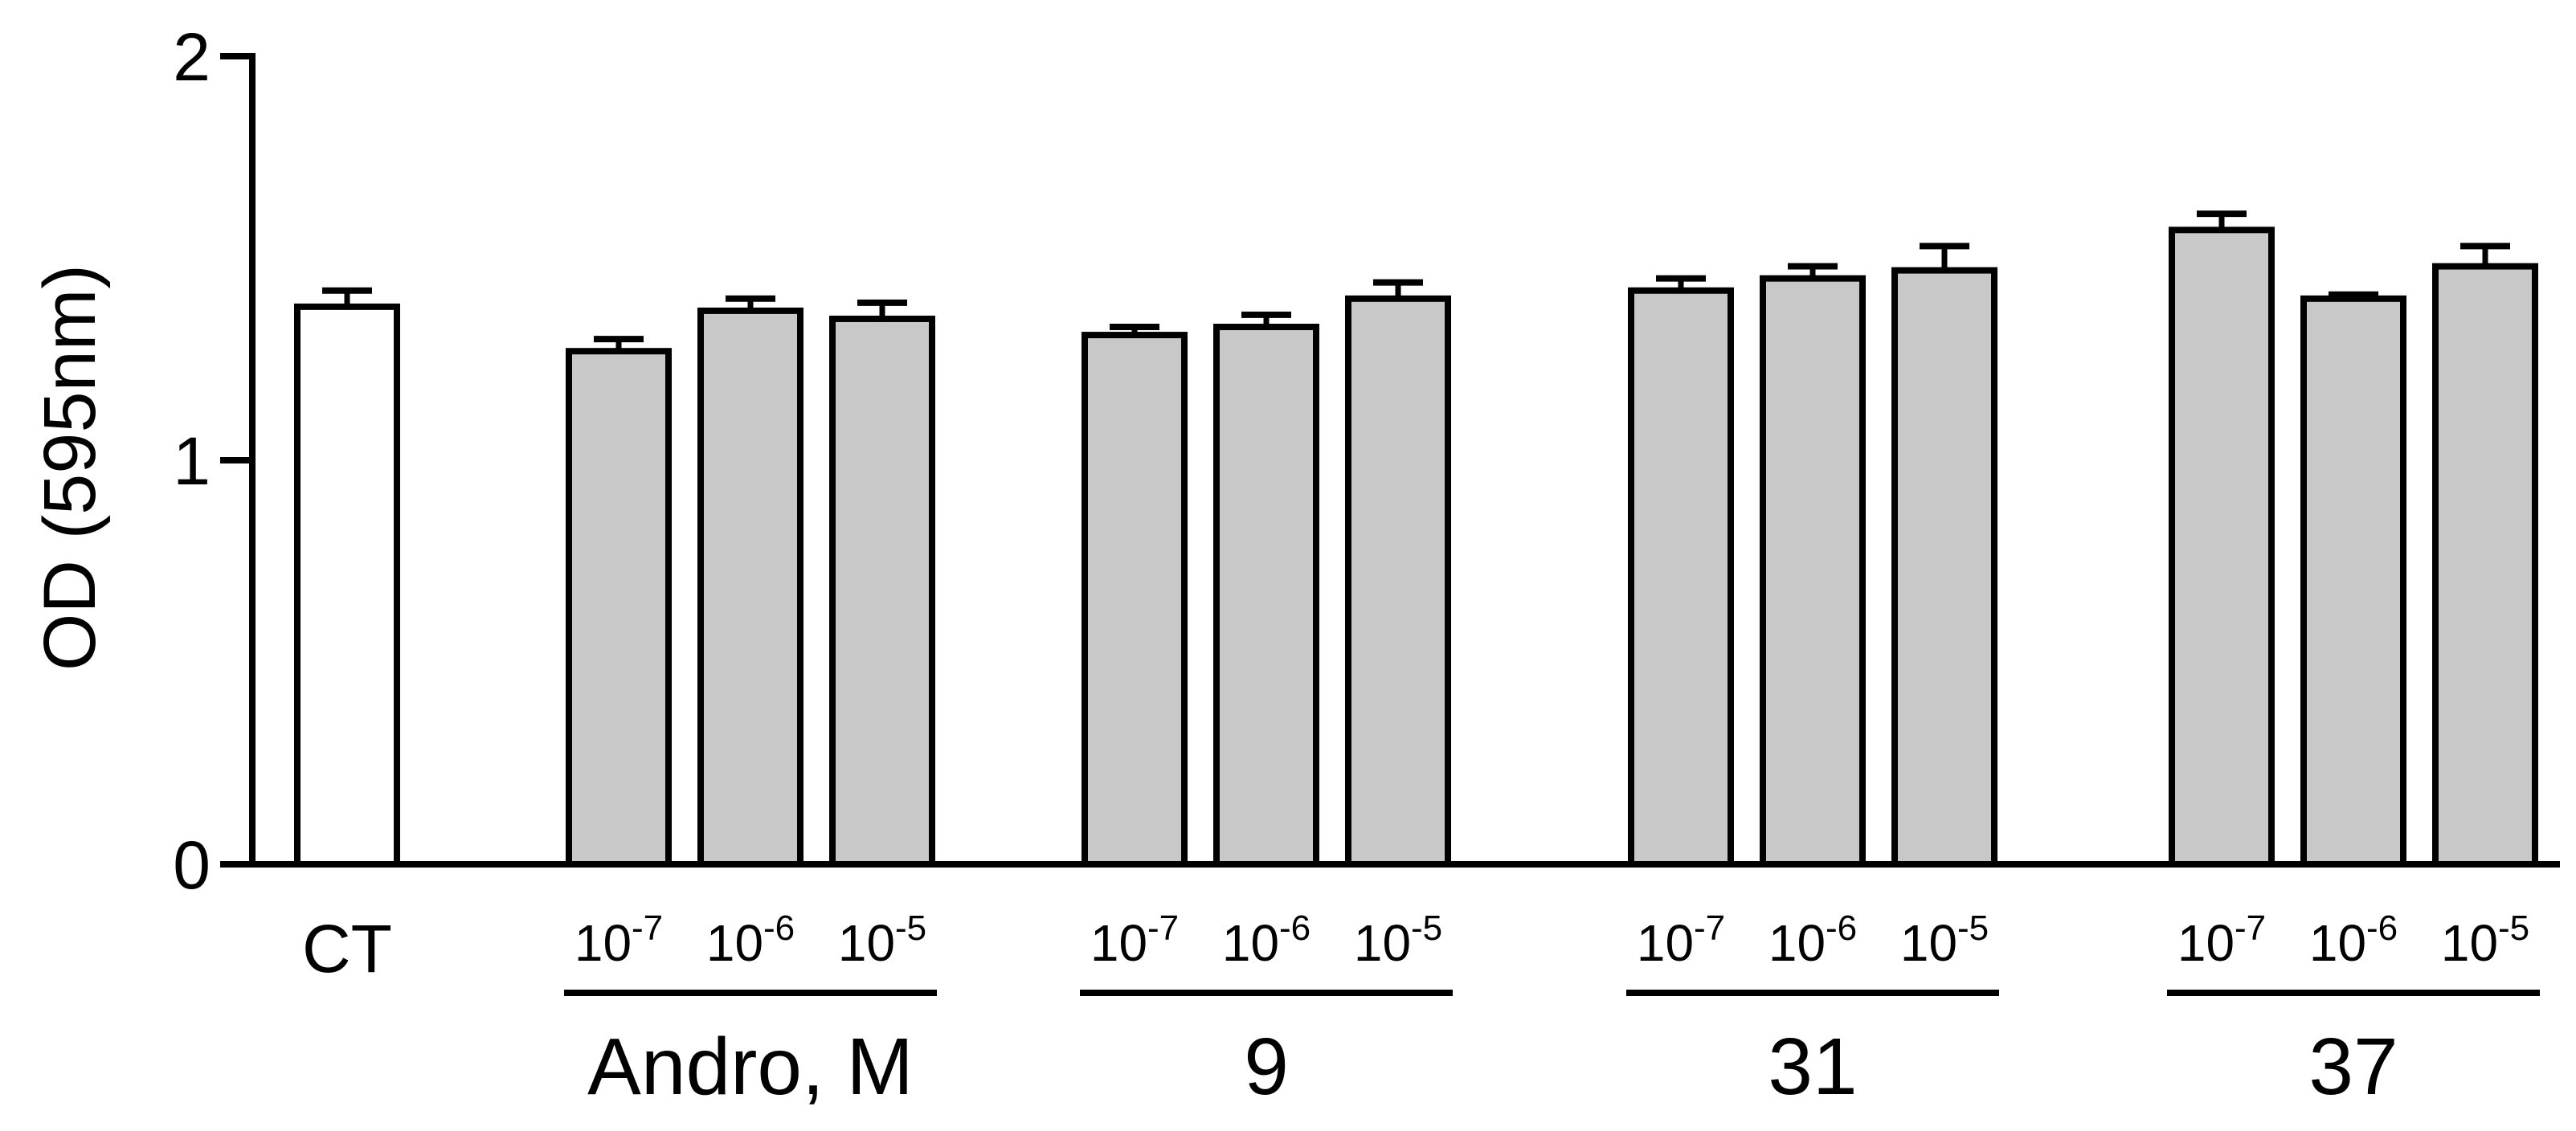 The image size is (2576, 1131). Describe the element at coordinates (1681, 940) in the screenshot. I see `tick-label-bar-group3-1: 10⁻⁷` at that location.